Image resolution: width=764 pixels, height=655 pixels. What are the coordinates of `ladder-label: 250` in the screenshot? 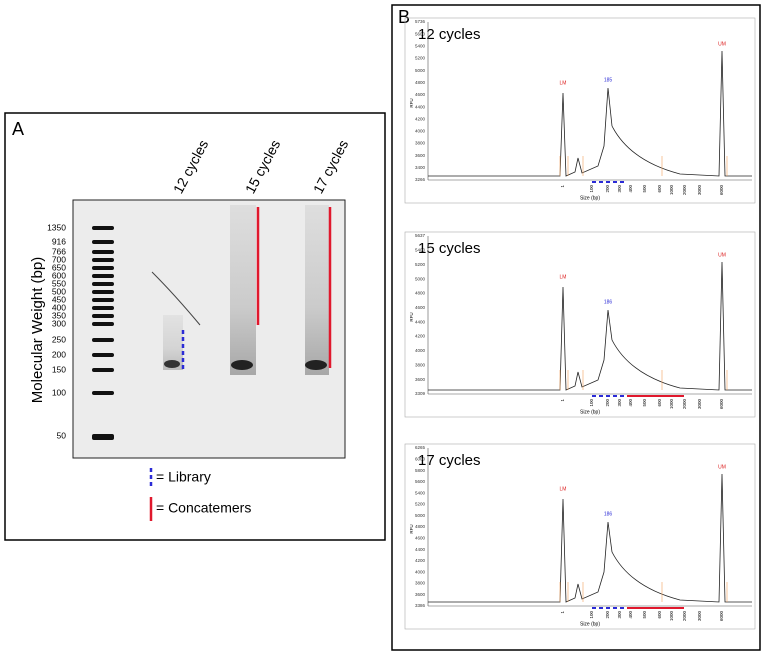 It's located at (59, 339).